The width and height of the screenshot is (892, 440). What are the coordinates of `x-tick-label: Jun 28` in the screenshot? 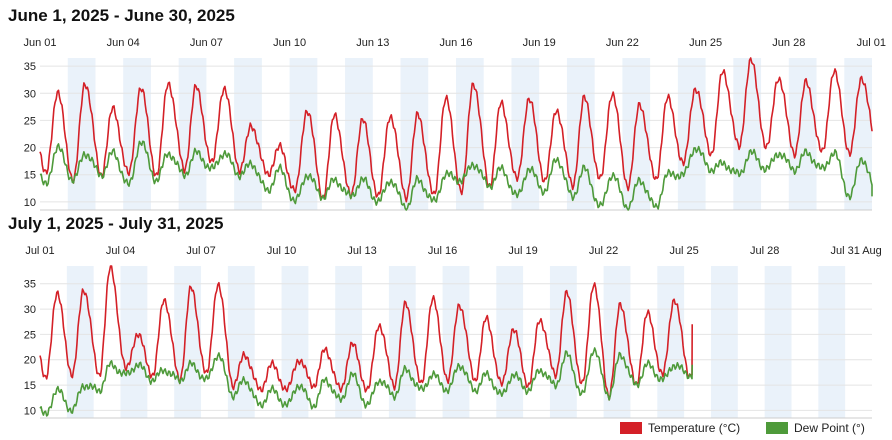 It's located at (788, 43).